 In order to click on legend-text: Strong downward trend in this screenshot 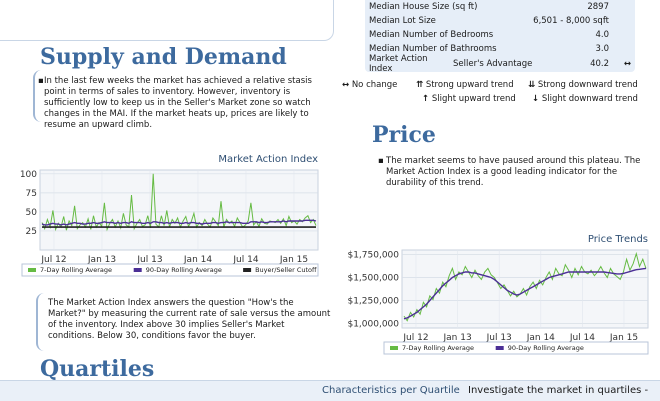, I will do `click(587, 85)`.